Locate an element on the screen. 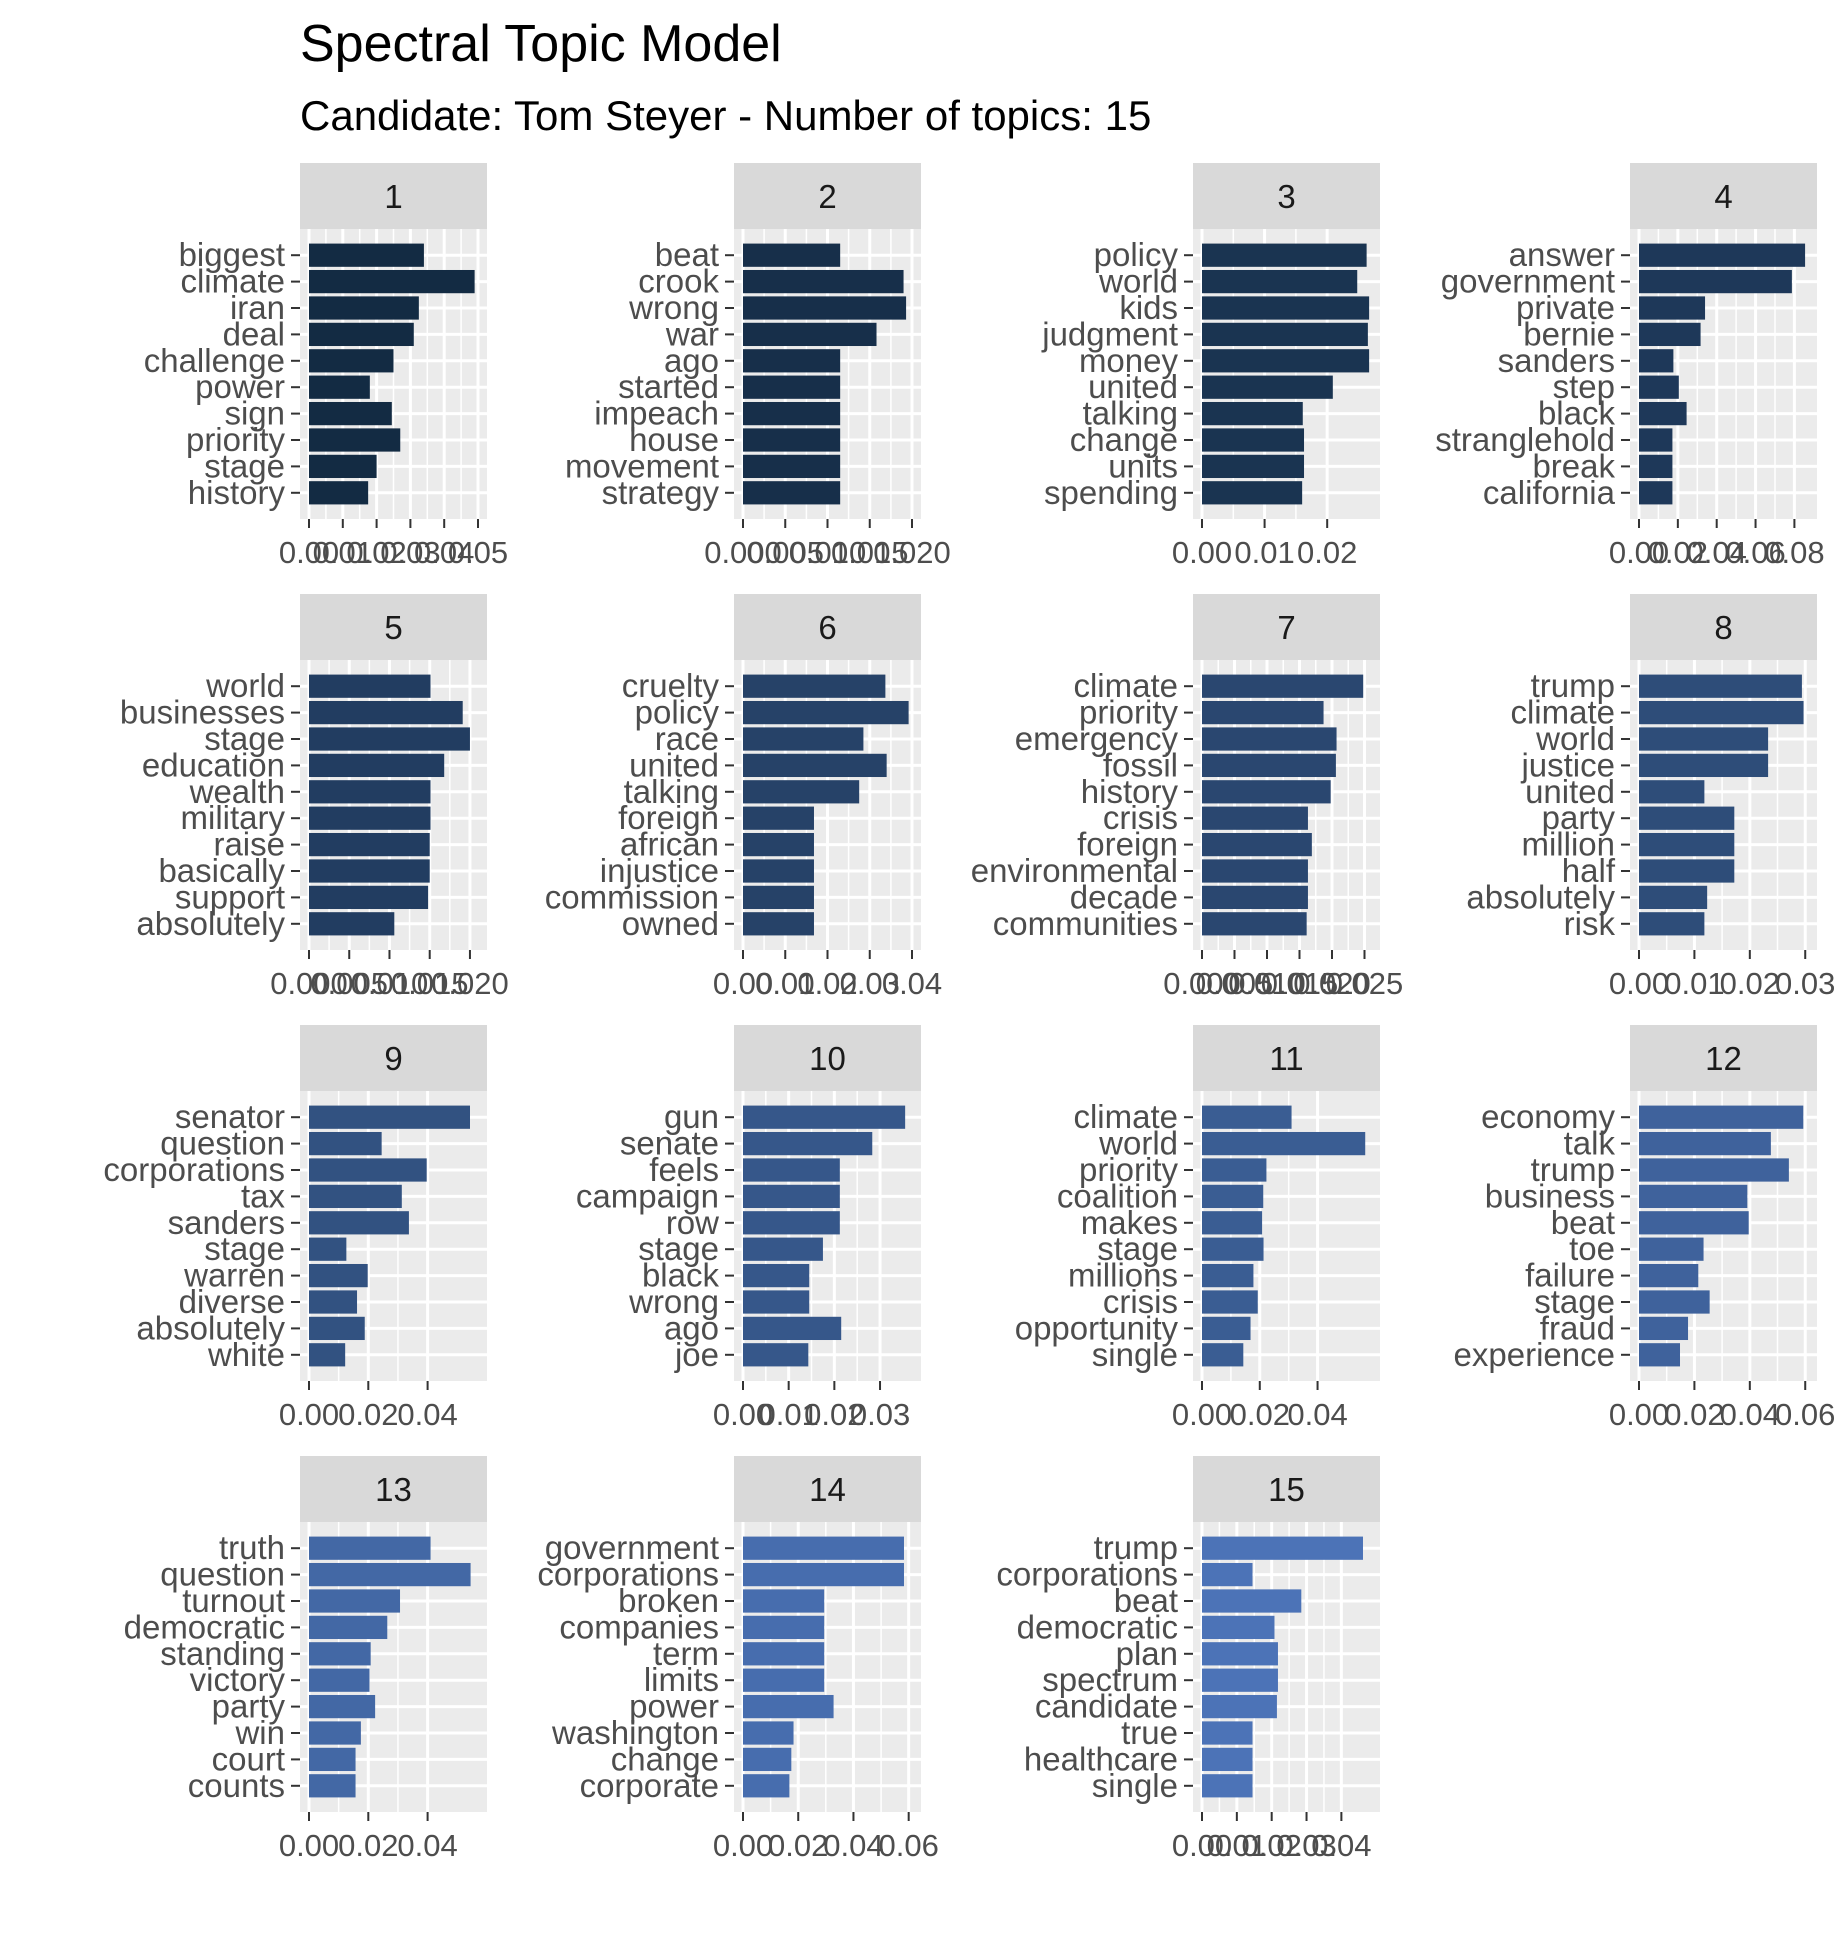  category-label-power: power is located at coordinates (674, 1706).